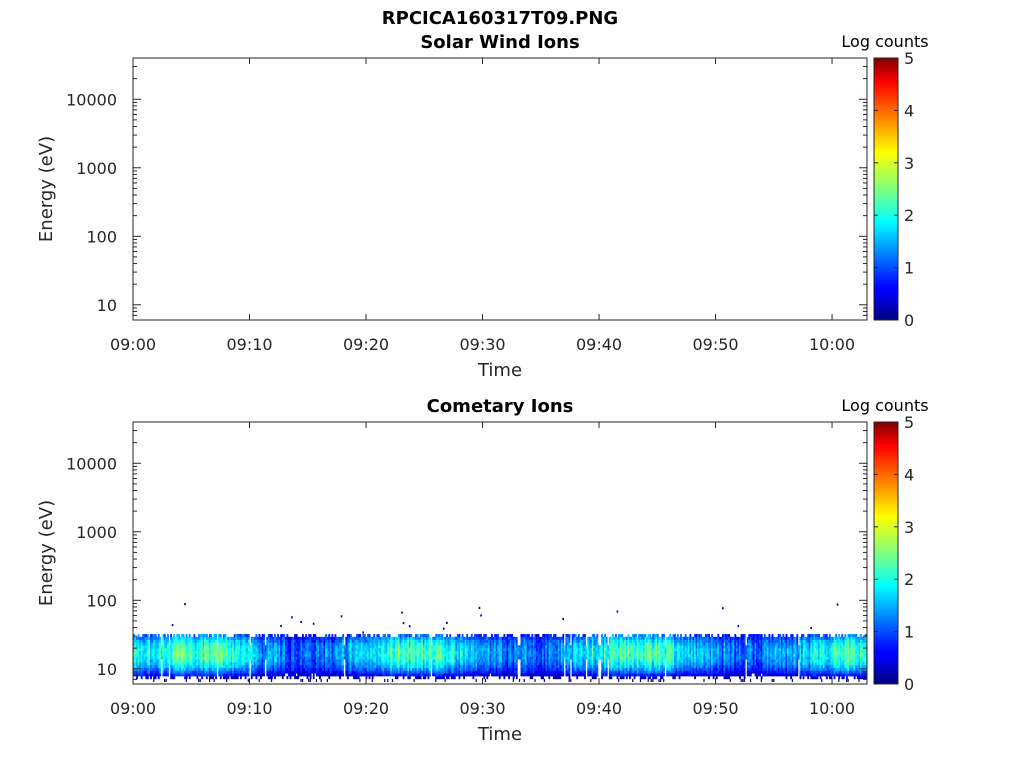 The width and height of the screenshot is (1024, 768). I want to click on x-axis-label-solar-wind: Time, so click(499, 370).